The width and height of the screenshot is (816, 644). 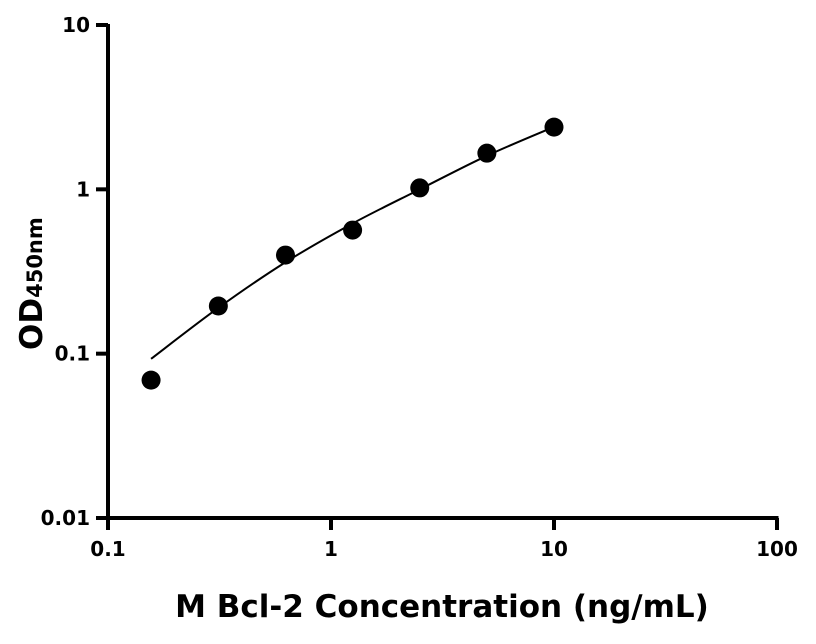 I want to click on x-tick-label: 10, so click(x=554, y=549).